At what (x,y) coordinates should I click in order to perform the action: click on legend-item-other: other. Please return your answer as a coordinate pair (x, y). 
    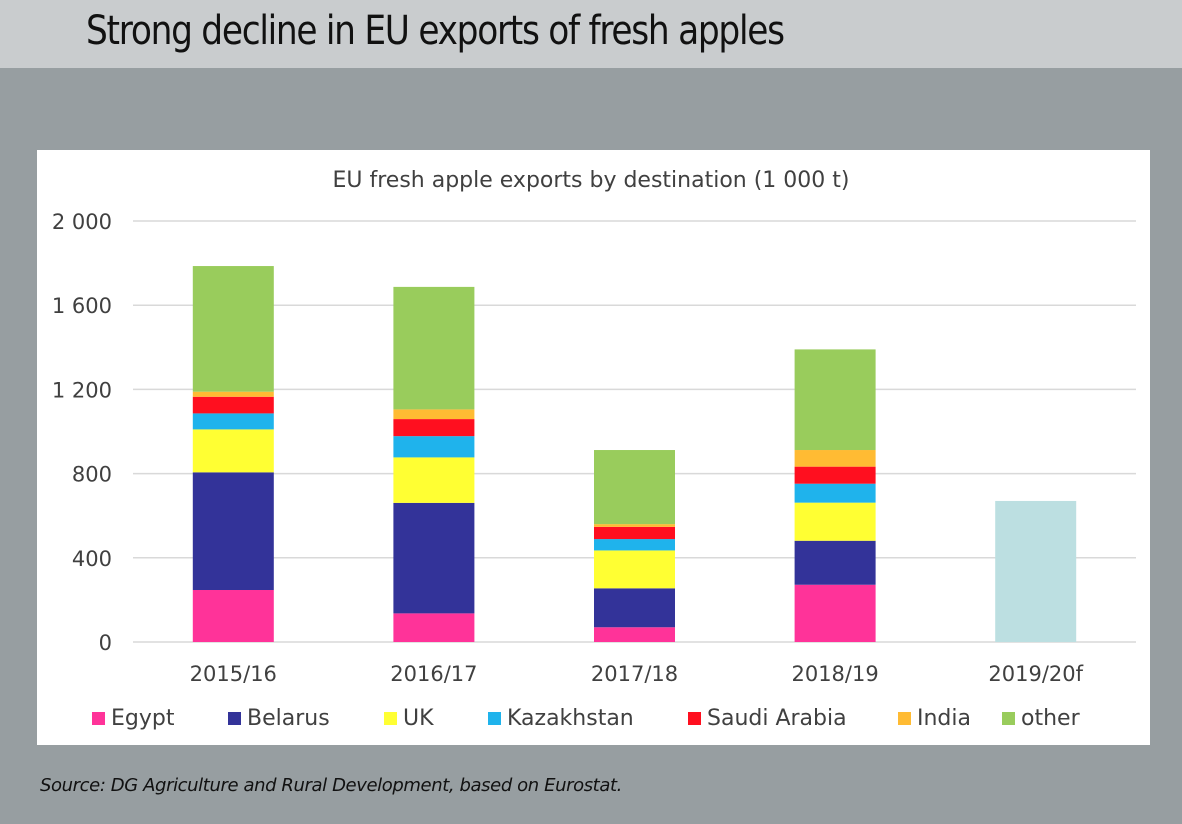
    Looking at the image, I should click on (1041, 718).